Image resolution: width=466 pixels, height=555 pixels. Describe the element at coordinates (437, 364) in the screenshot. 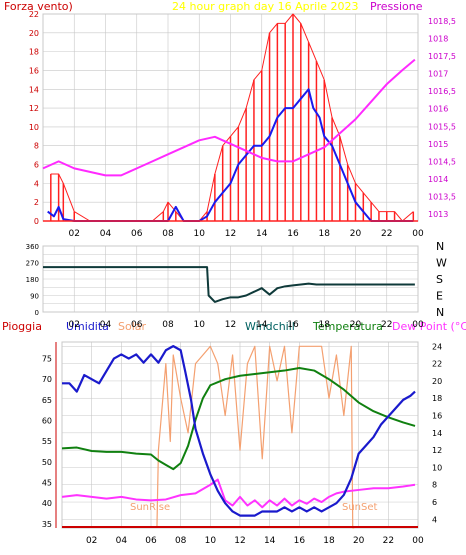

I see `panel-3-right-tick: 22` at that location.